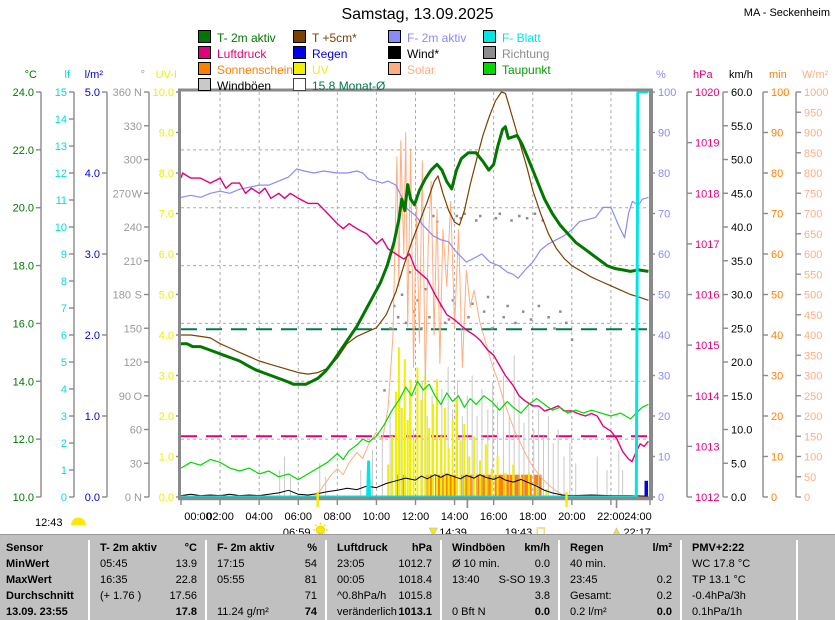  What do you see at coordinates (382, 580) in the screenshot?
I see `table-cell-r1-c2: 00:05 1018.4` at bounding box center [382, 580].